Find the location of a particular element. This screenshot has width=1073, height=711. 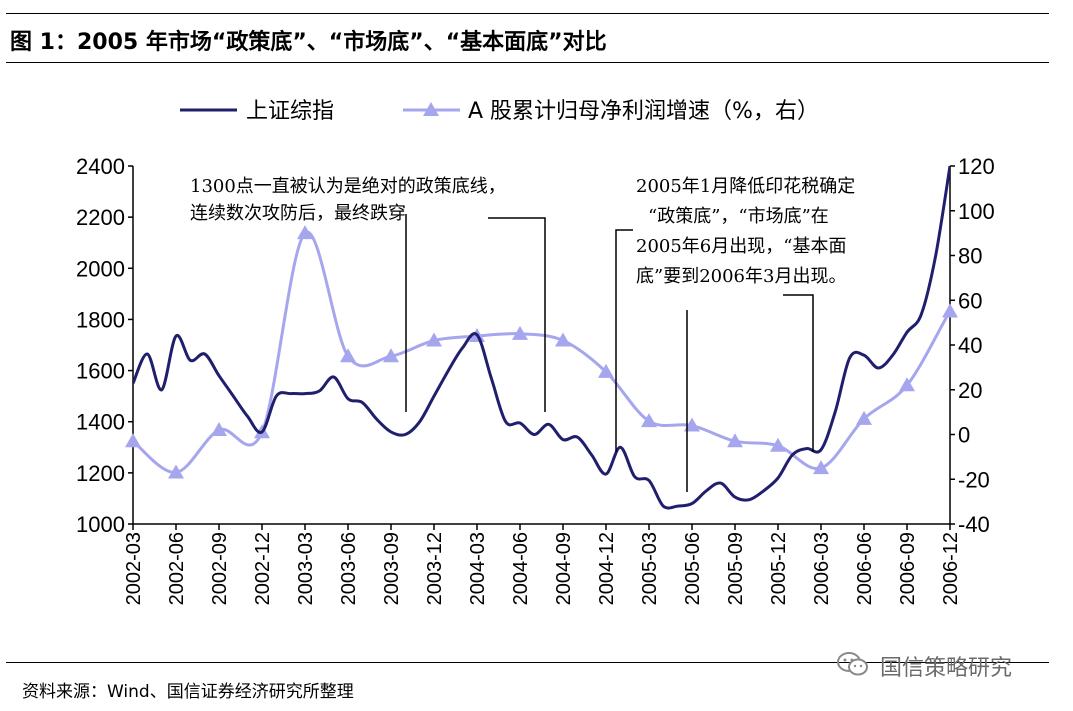

right-tick-label: 0 is located at coordinates (964, 435).